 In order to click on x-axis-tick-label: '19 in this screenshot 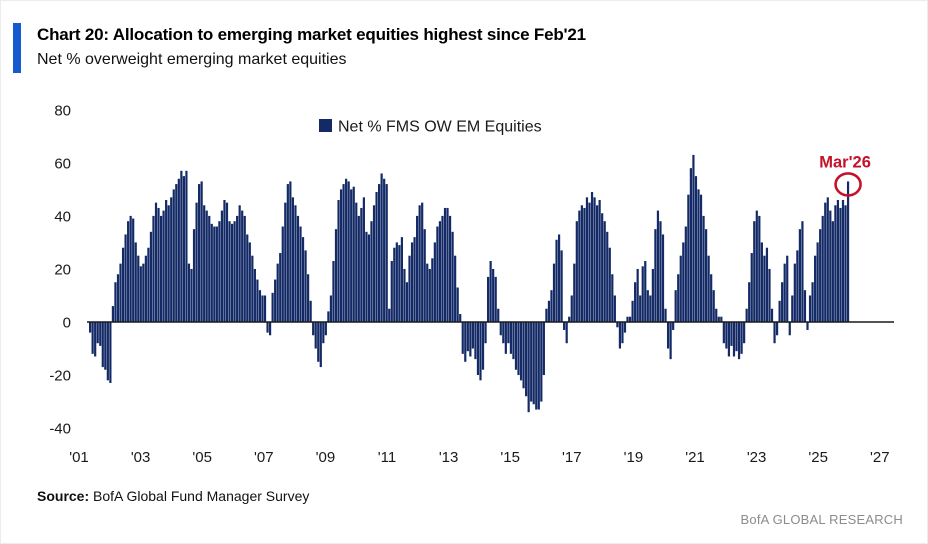, I will do `click(634, 457)`.